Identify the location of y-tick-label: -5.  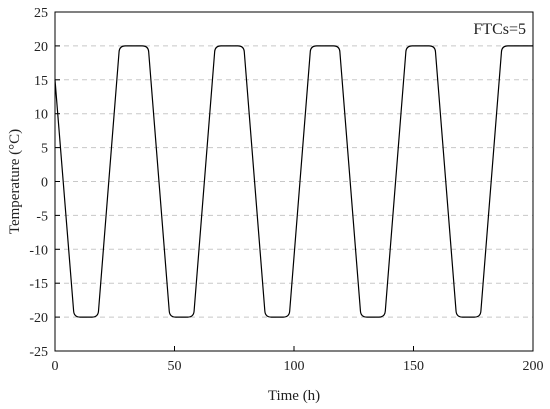
(42, 216).